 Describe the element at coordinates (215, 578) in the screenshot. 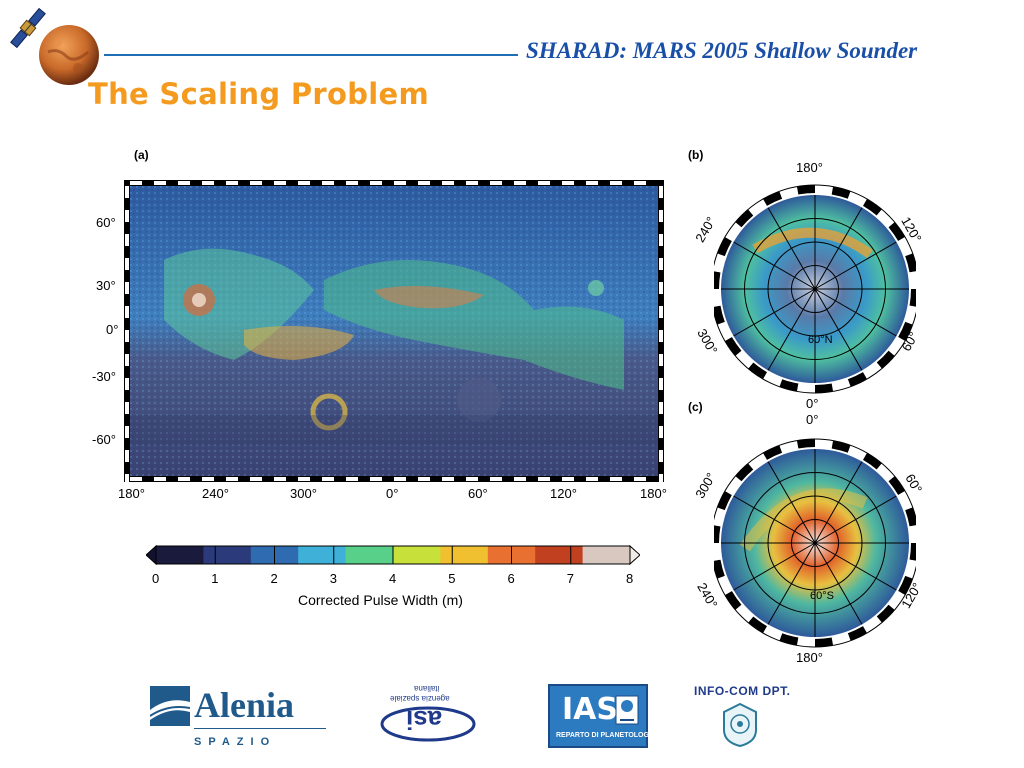

I see `colorbar-tick-label: 1` at that location.